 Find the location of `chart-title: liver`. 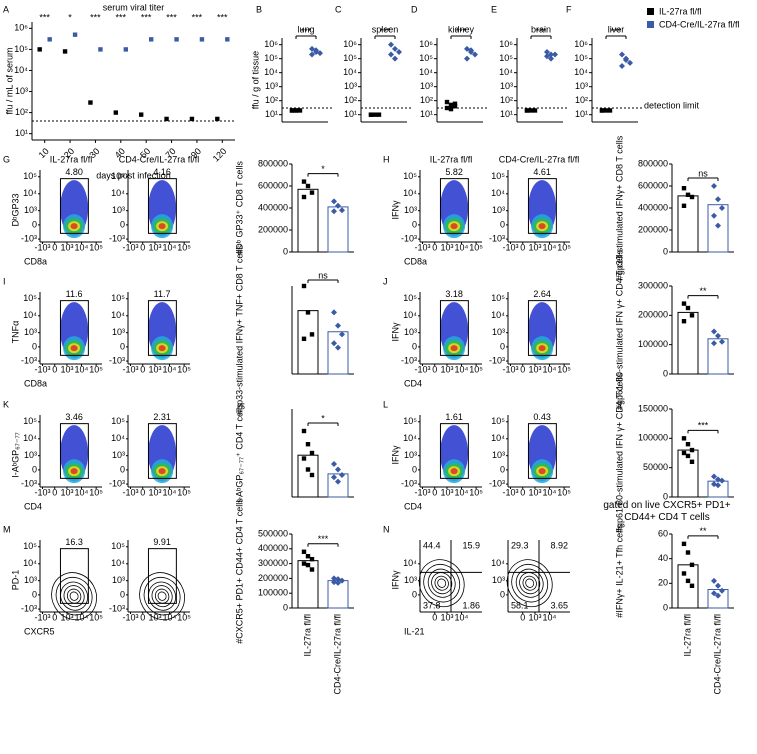

chart-title: liver is located at coordinates (616, 29).